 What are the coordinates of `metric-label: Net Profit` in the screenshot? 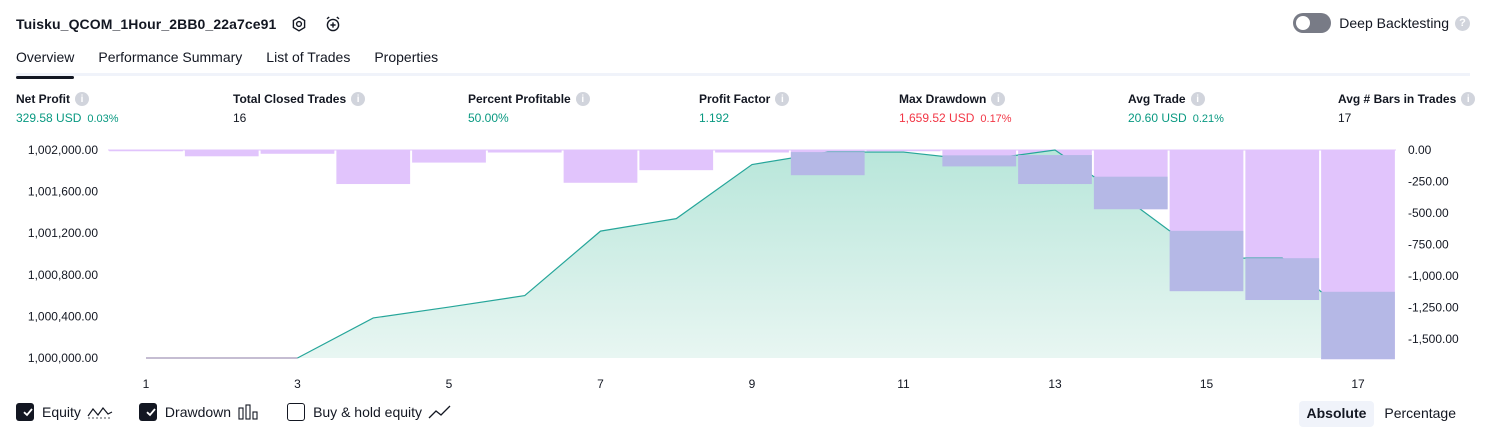 It's located at (43, 99).